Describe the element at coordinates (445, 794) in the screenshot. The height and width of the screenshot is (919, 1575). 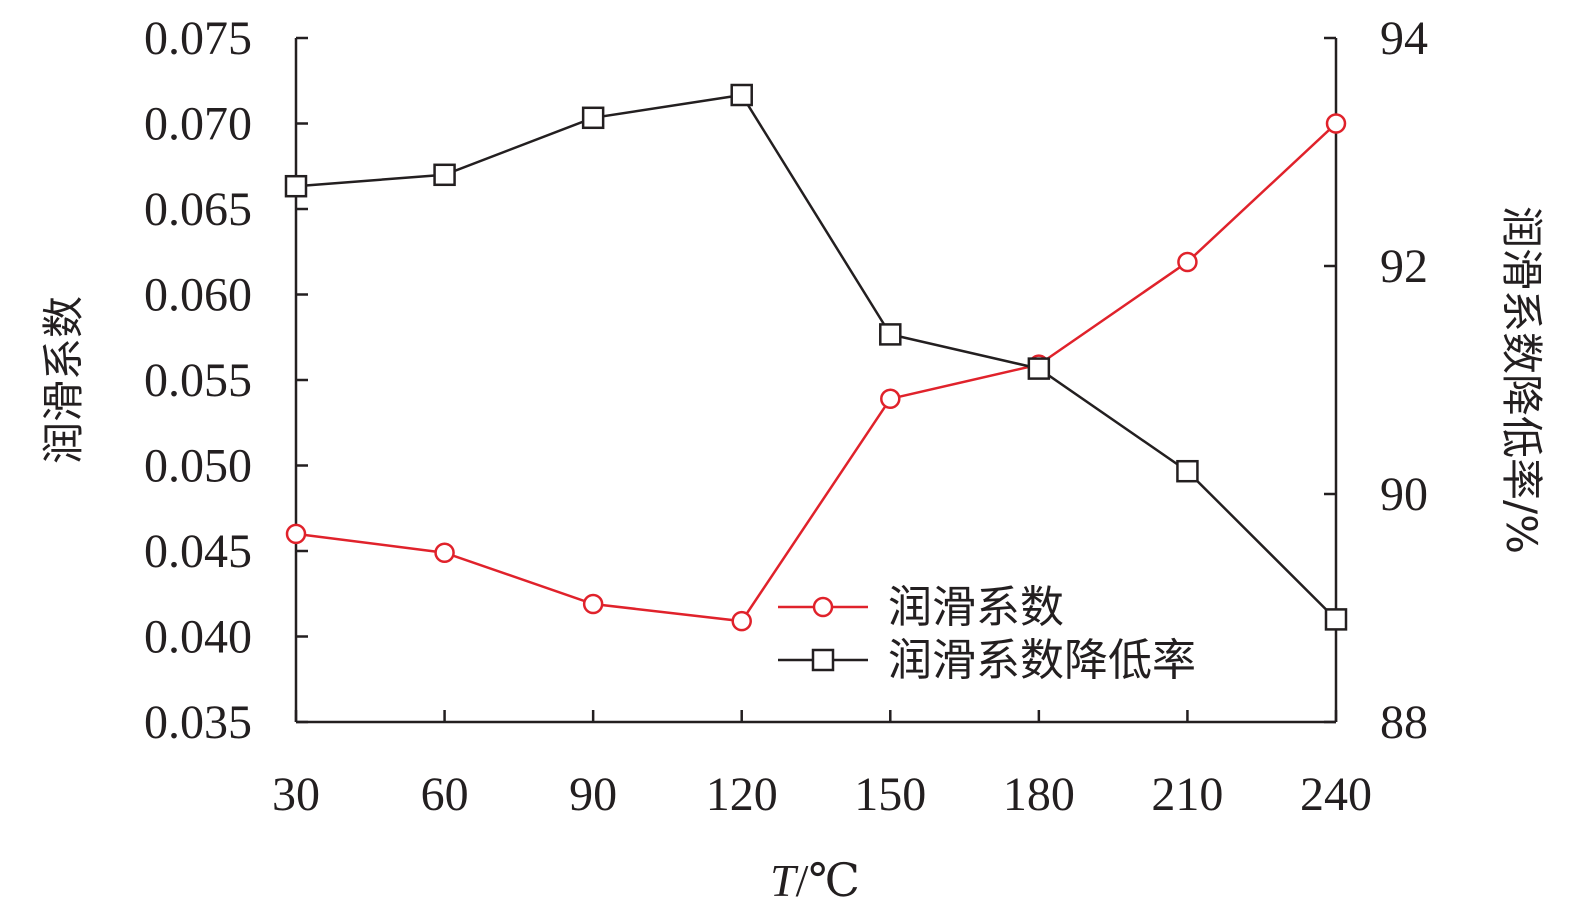
I see `x-tick-label: 60` at that location.